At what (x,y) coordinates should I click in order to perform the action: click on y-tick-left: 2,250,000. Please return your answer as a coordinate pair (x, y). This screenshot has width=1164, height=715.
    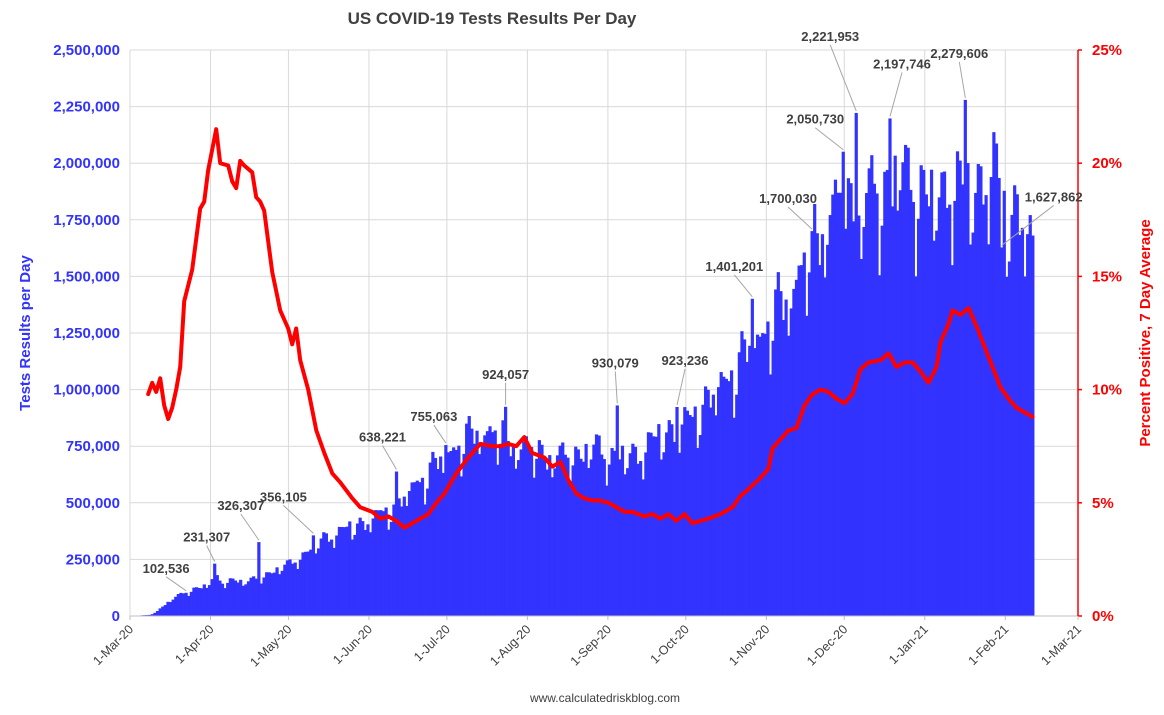
    Looking at the image, I should click on (86, 107).